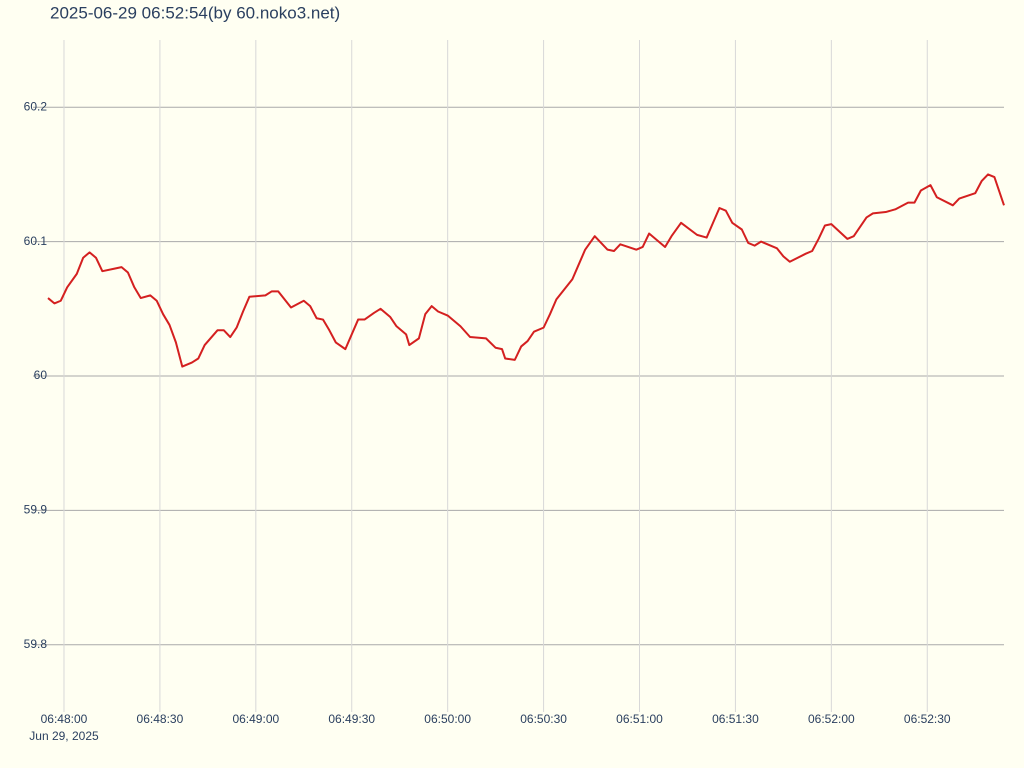  I want to click on y-tick-label: 59.8, so click(36, 644).